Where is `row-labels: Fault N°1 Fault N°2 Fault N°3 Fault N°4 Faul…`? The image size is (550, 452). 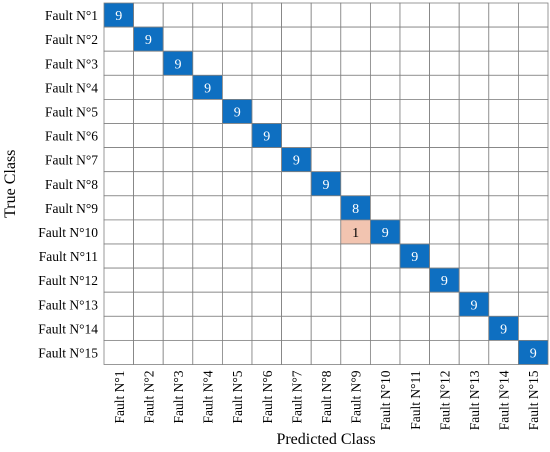
row-labels: Fault N°1 Fault N°2 Fault N°3 Fault N°4 Faul… is located at coordinates (68, 184).